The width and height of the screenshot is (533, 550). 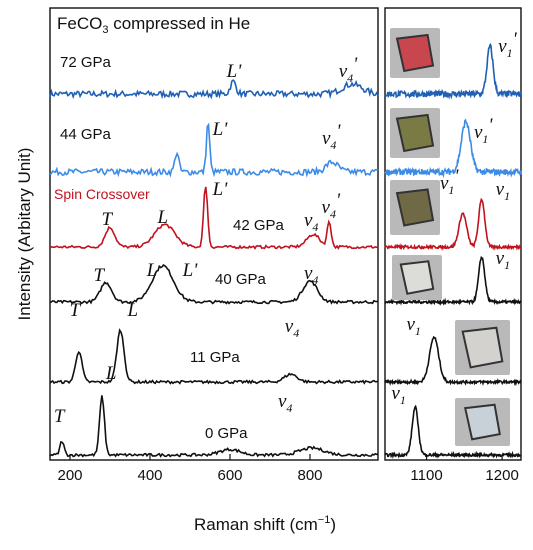 I want to click on left-peak-label-42-gpa-3: ν4, so click(x=311, y=222).